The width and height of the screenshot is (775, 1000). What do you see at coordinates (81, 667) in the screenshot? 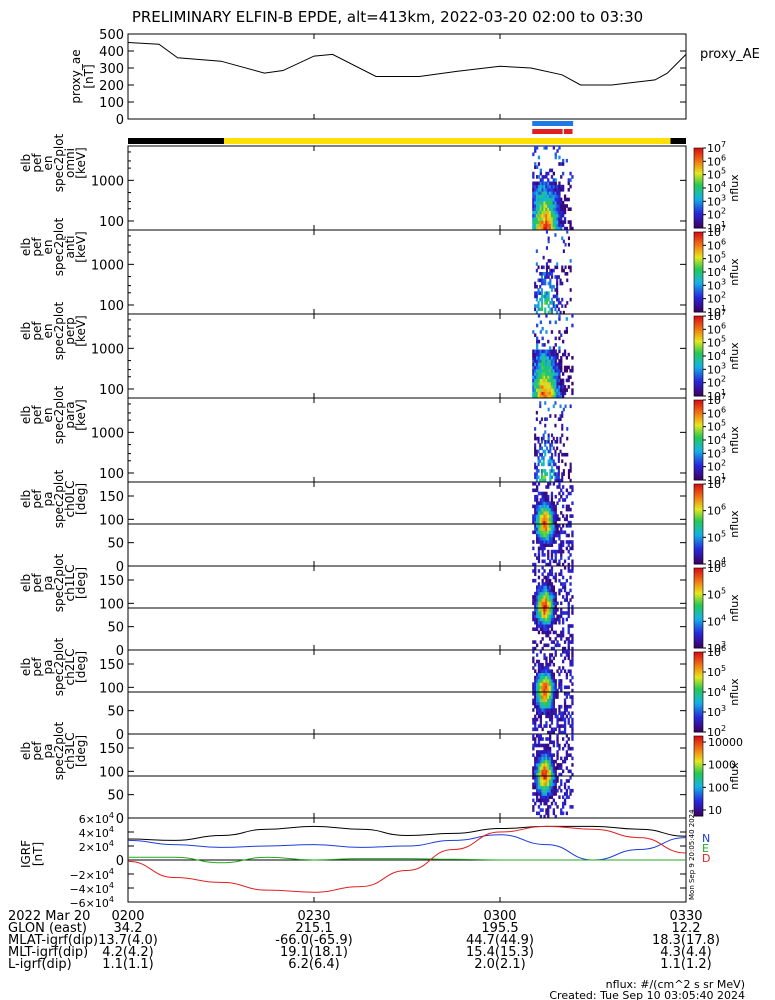
I see `y-axis-label: [deg]` at bounding box center [81, 667].